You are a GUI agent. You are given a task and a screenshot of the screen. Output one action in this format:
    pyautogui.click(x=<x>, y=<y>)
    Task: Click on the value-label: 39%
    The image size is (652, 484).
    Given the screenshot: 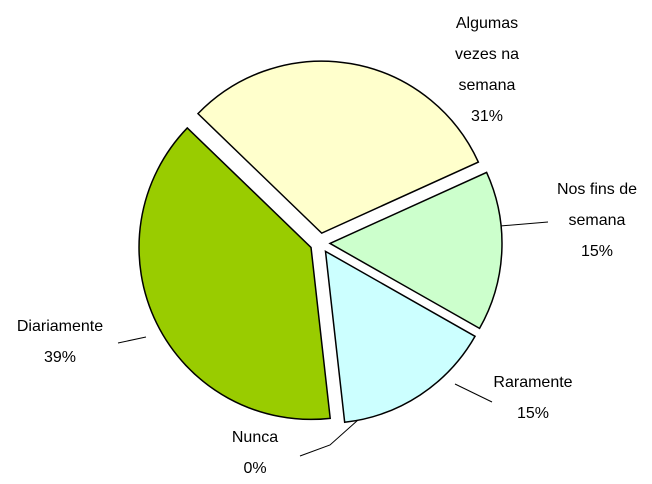 What is the action you would take?
    pyautogui.click(x=60, y=357)
    